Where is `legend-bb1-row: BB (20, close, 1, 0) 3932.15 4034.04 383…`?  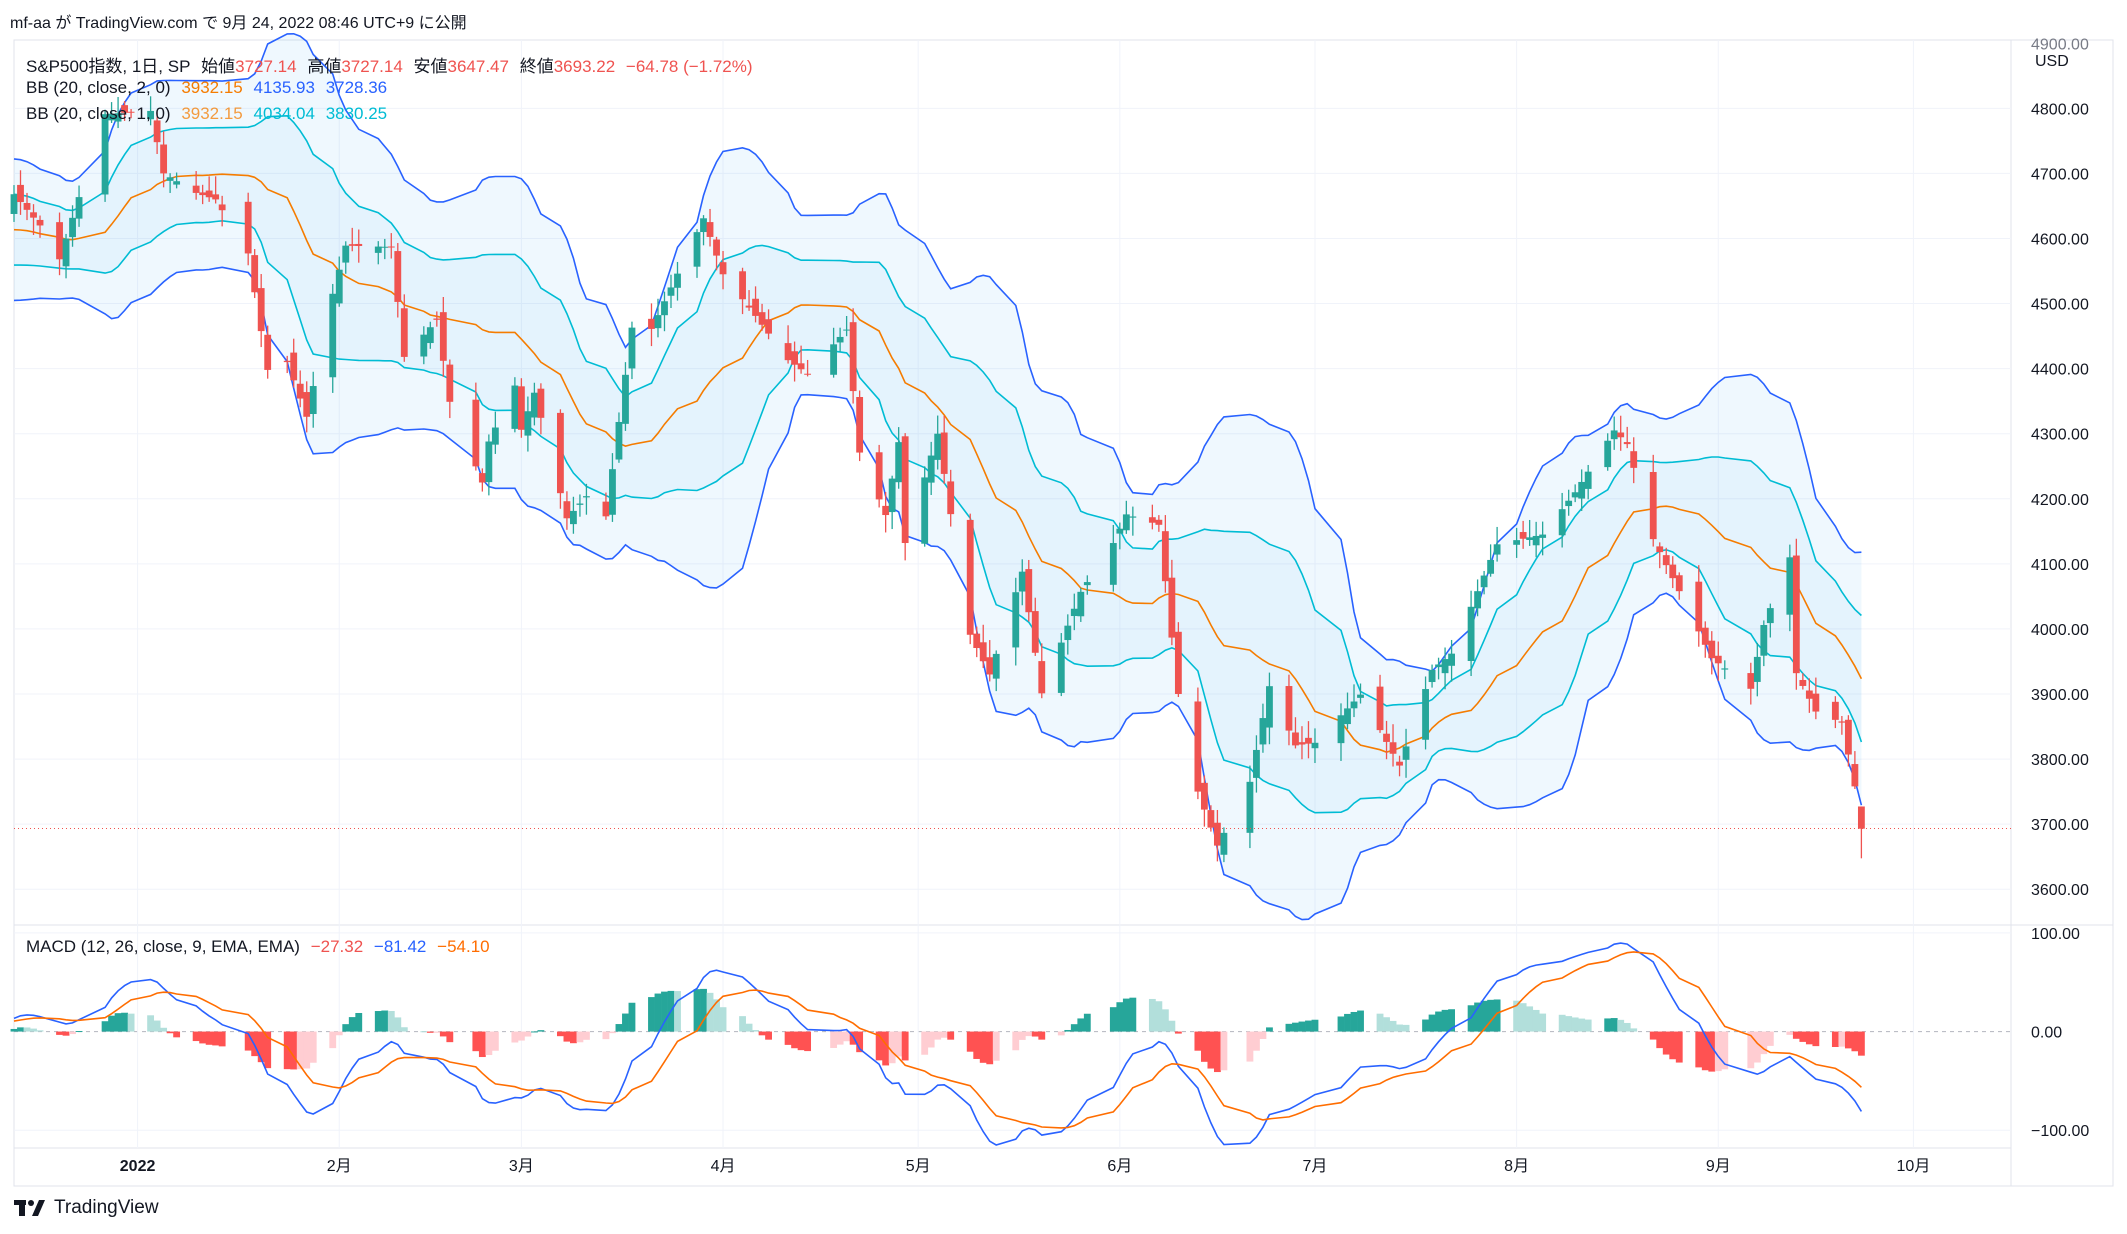 legend-bb1-row: BB (20, close, 1, 0) 3932.15 4034.04 383… is located at coordinates (209, 114).